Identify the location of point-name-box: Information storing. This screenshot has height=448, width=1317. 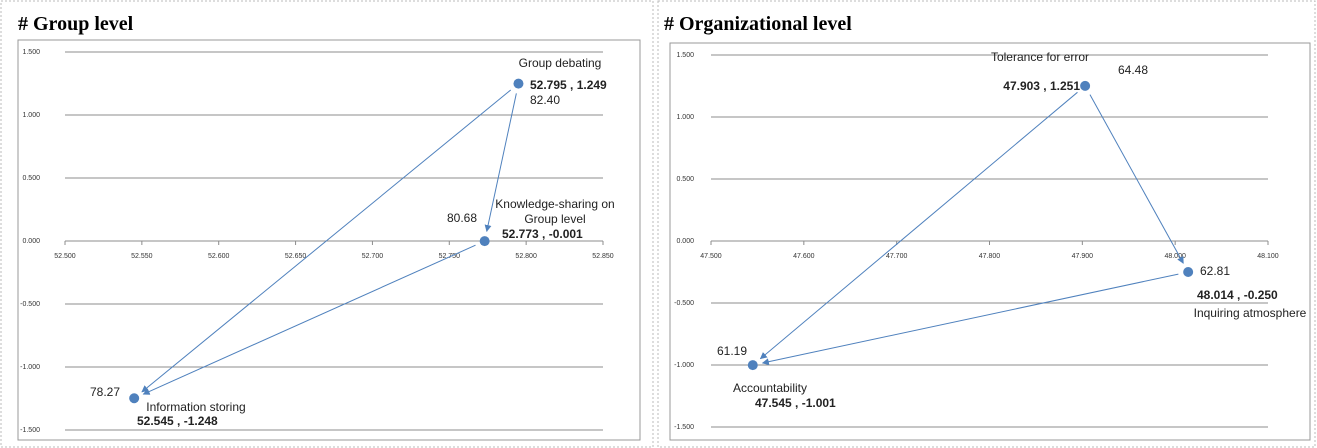
(196, 407).